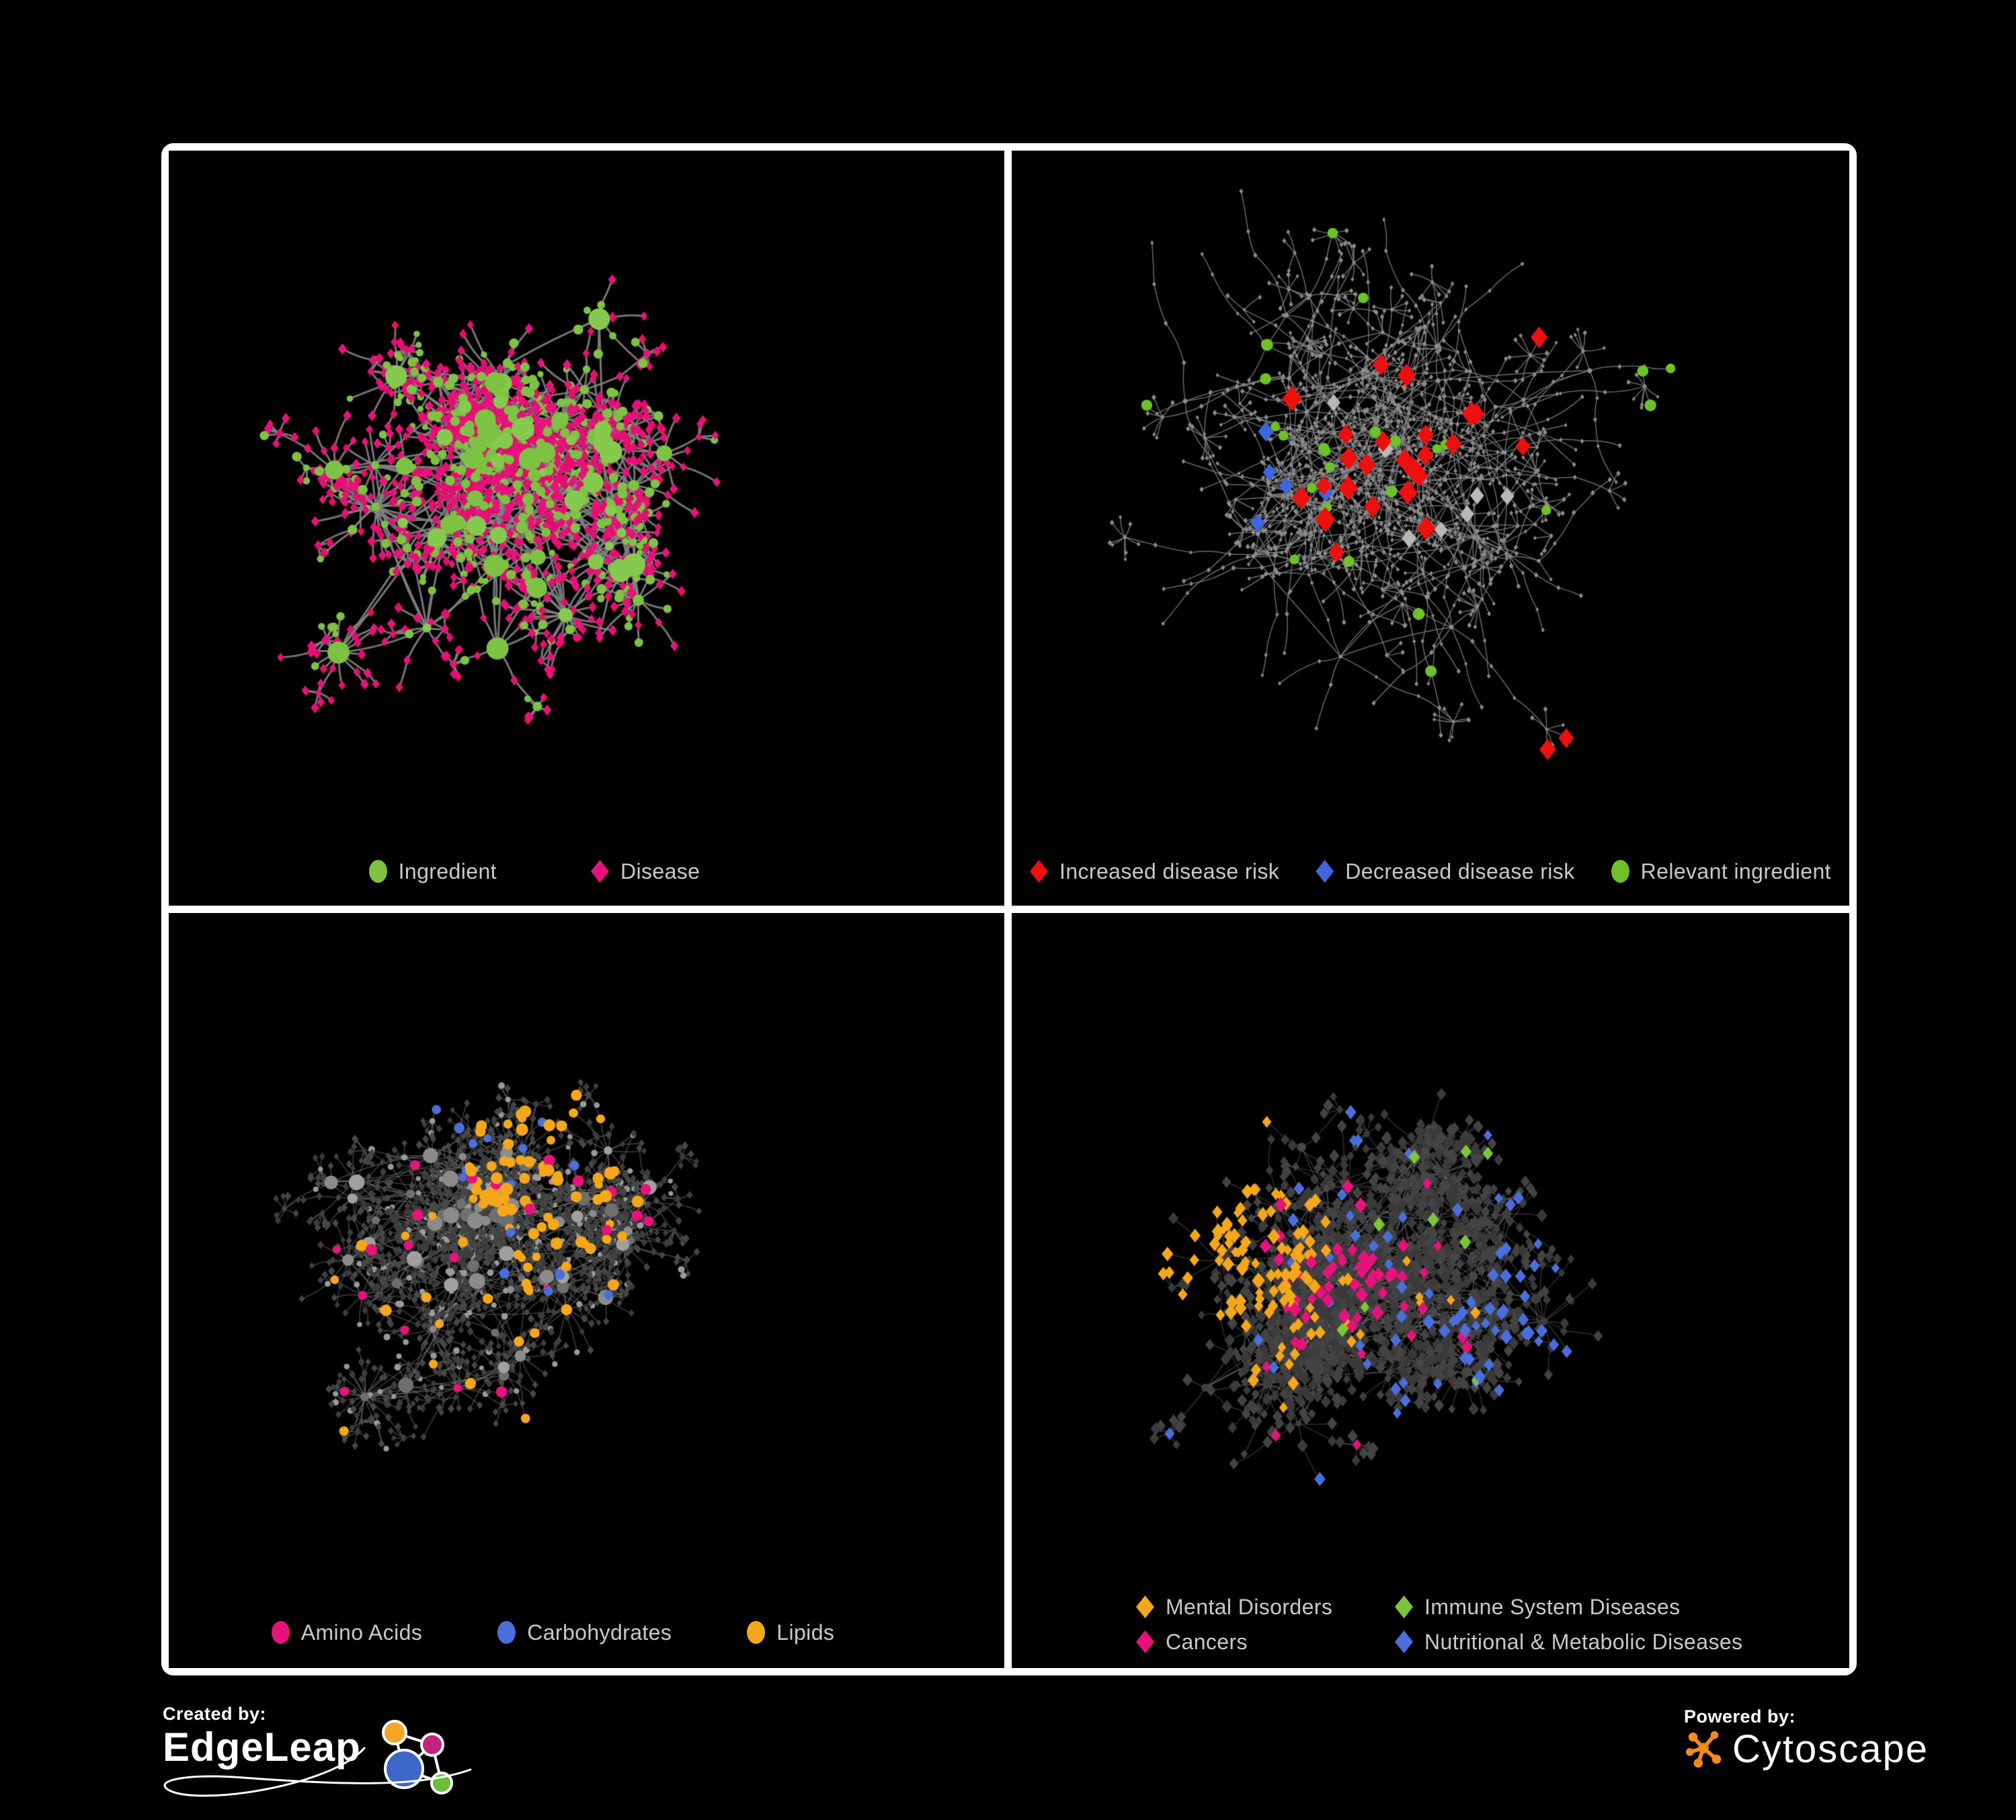  Describe the element at coordinates (280, 1632) in the screenshot. I see `legend-swatch-amino-acids` at that location.